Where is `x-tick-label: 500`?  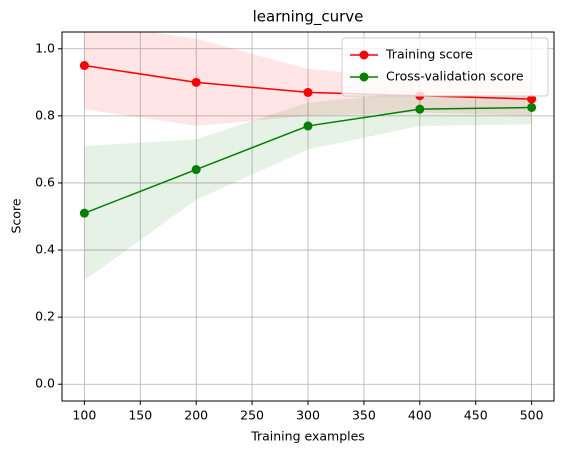 x-tick-label: 500 is located at coordinates (532, 415).